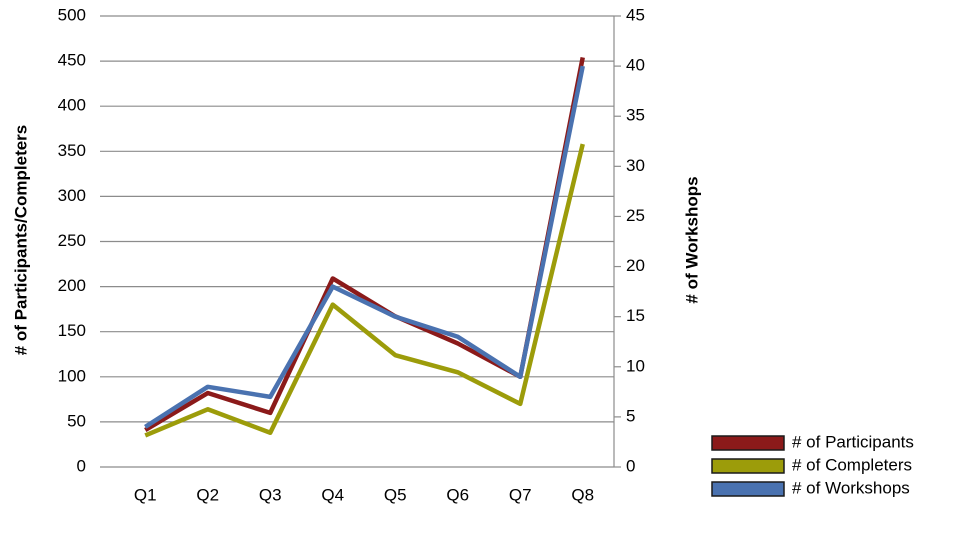 The width and height of the screenshot is (978, 534). Describe the element at coordinates (635, 165) in the screenshot. I see `y2-tick-label: 30` at that location.